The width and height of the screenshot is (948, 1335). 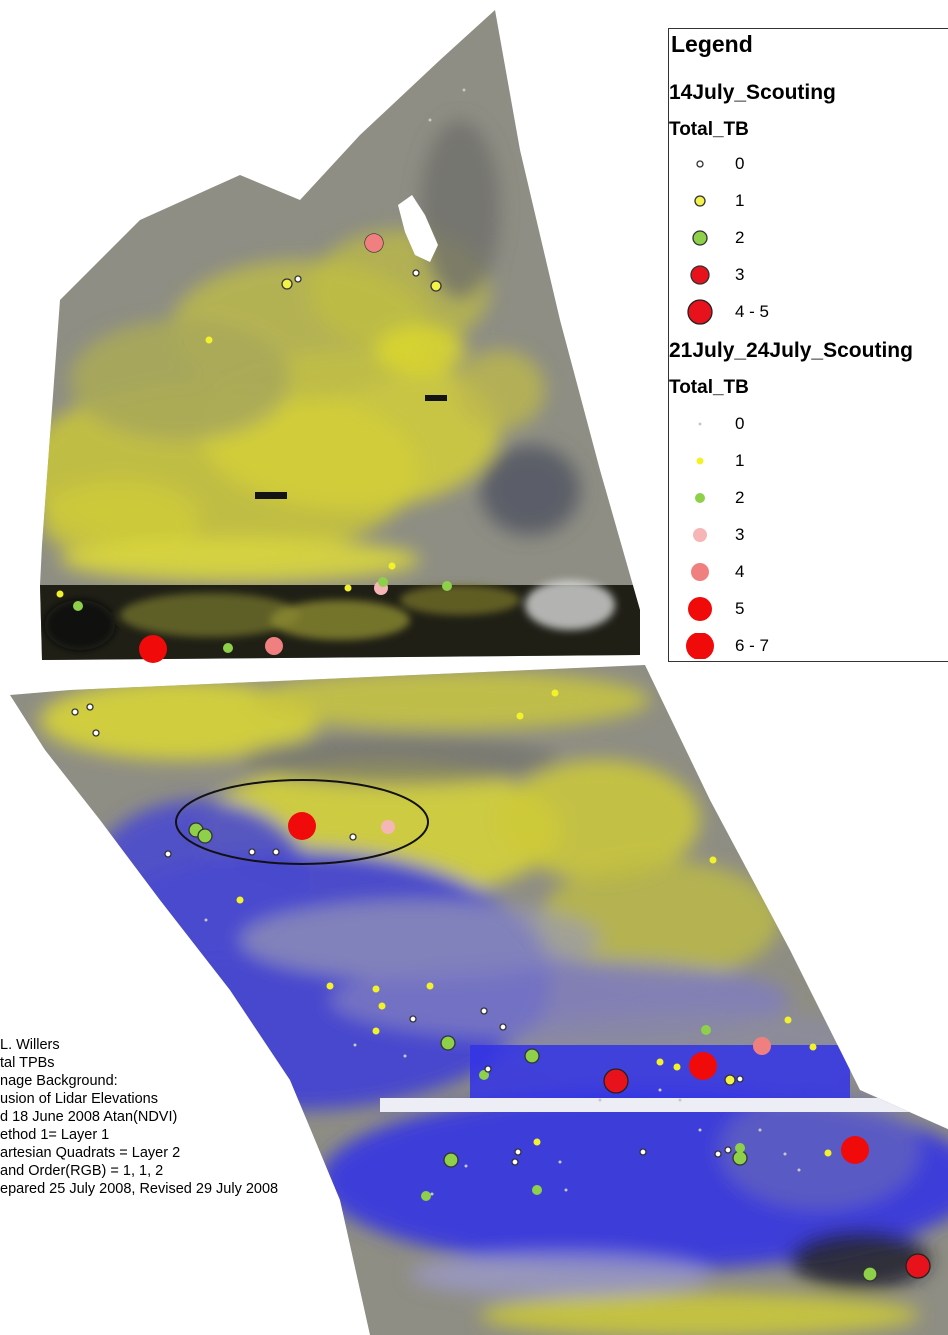 What do you see at coordinates (82, 1171) in the screenshot?
I see `note-line: and Order(RGB) = 1, 1, 2` at bounding box center [82, 1171].